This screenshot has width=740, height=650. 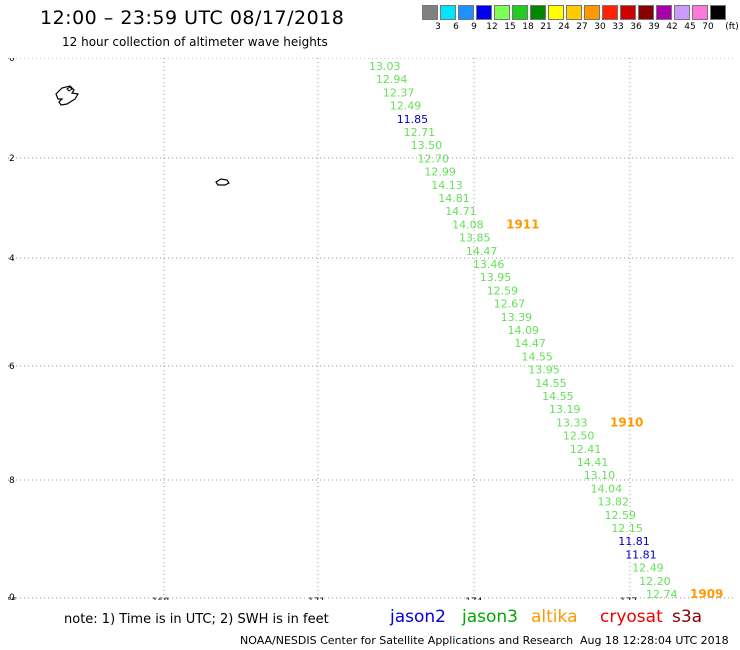 I want to click on legend-label: 15, so click(x=510, y=27).